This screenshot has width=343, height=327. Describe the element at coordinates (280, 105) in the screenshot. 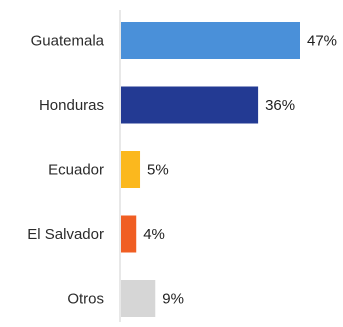

I see `value-label-honduras: 36%` at that location.